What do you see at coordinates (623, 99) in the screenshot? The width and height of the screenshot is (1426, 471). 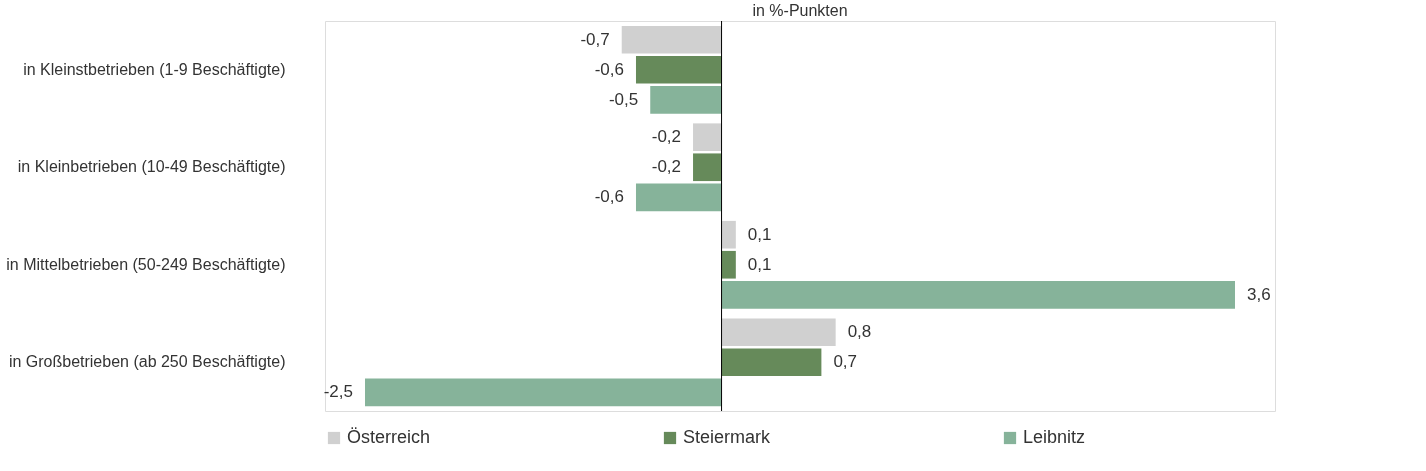 I see `data-label: -0,5` at bounding box center [623, 99].